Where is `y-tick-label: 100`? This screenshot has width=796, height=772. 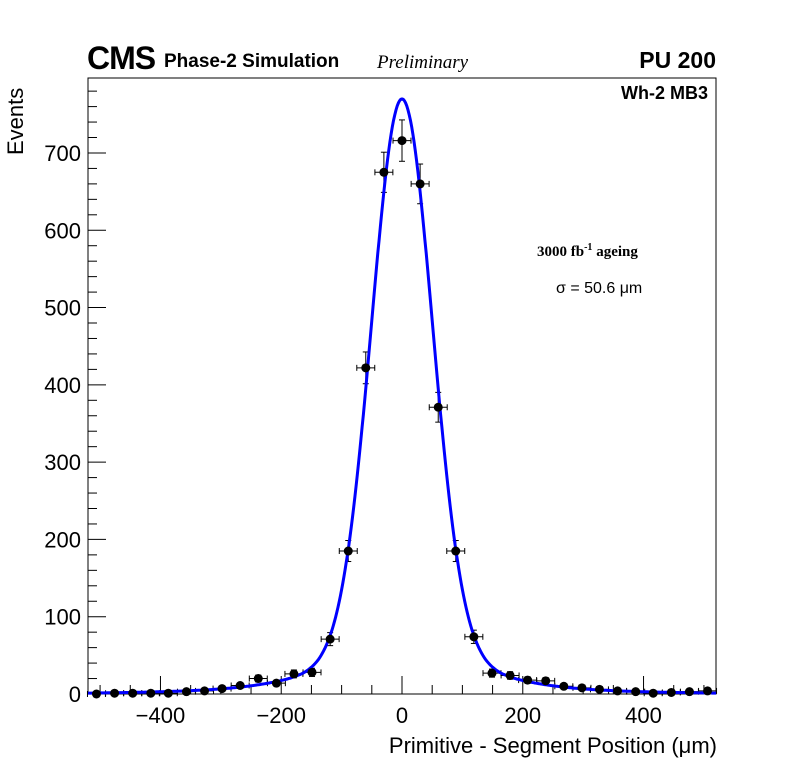
y-tick-label: 100 is located at coordinates (62, 617).